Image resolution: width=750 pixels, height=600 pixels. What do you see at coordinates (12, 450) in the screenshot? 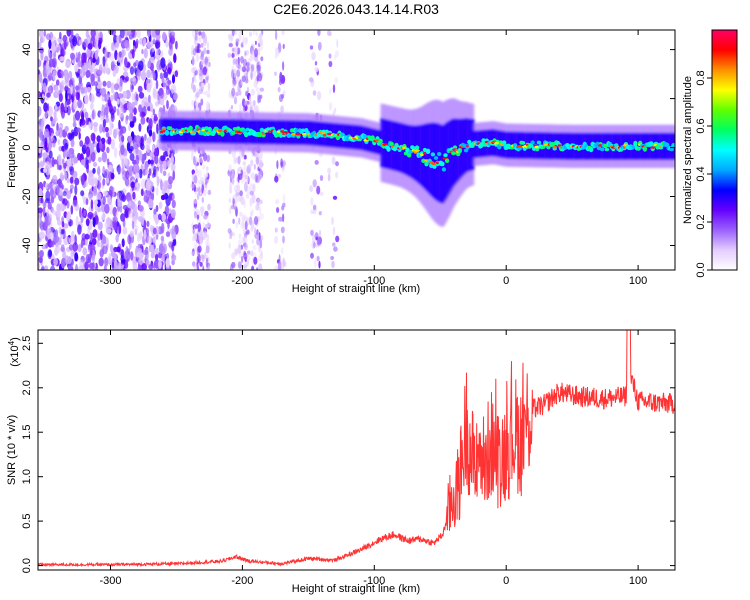
I see `snr-y-axis-label: SNR (10 * v/v)` at bounding box center [12, 450].